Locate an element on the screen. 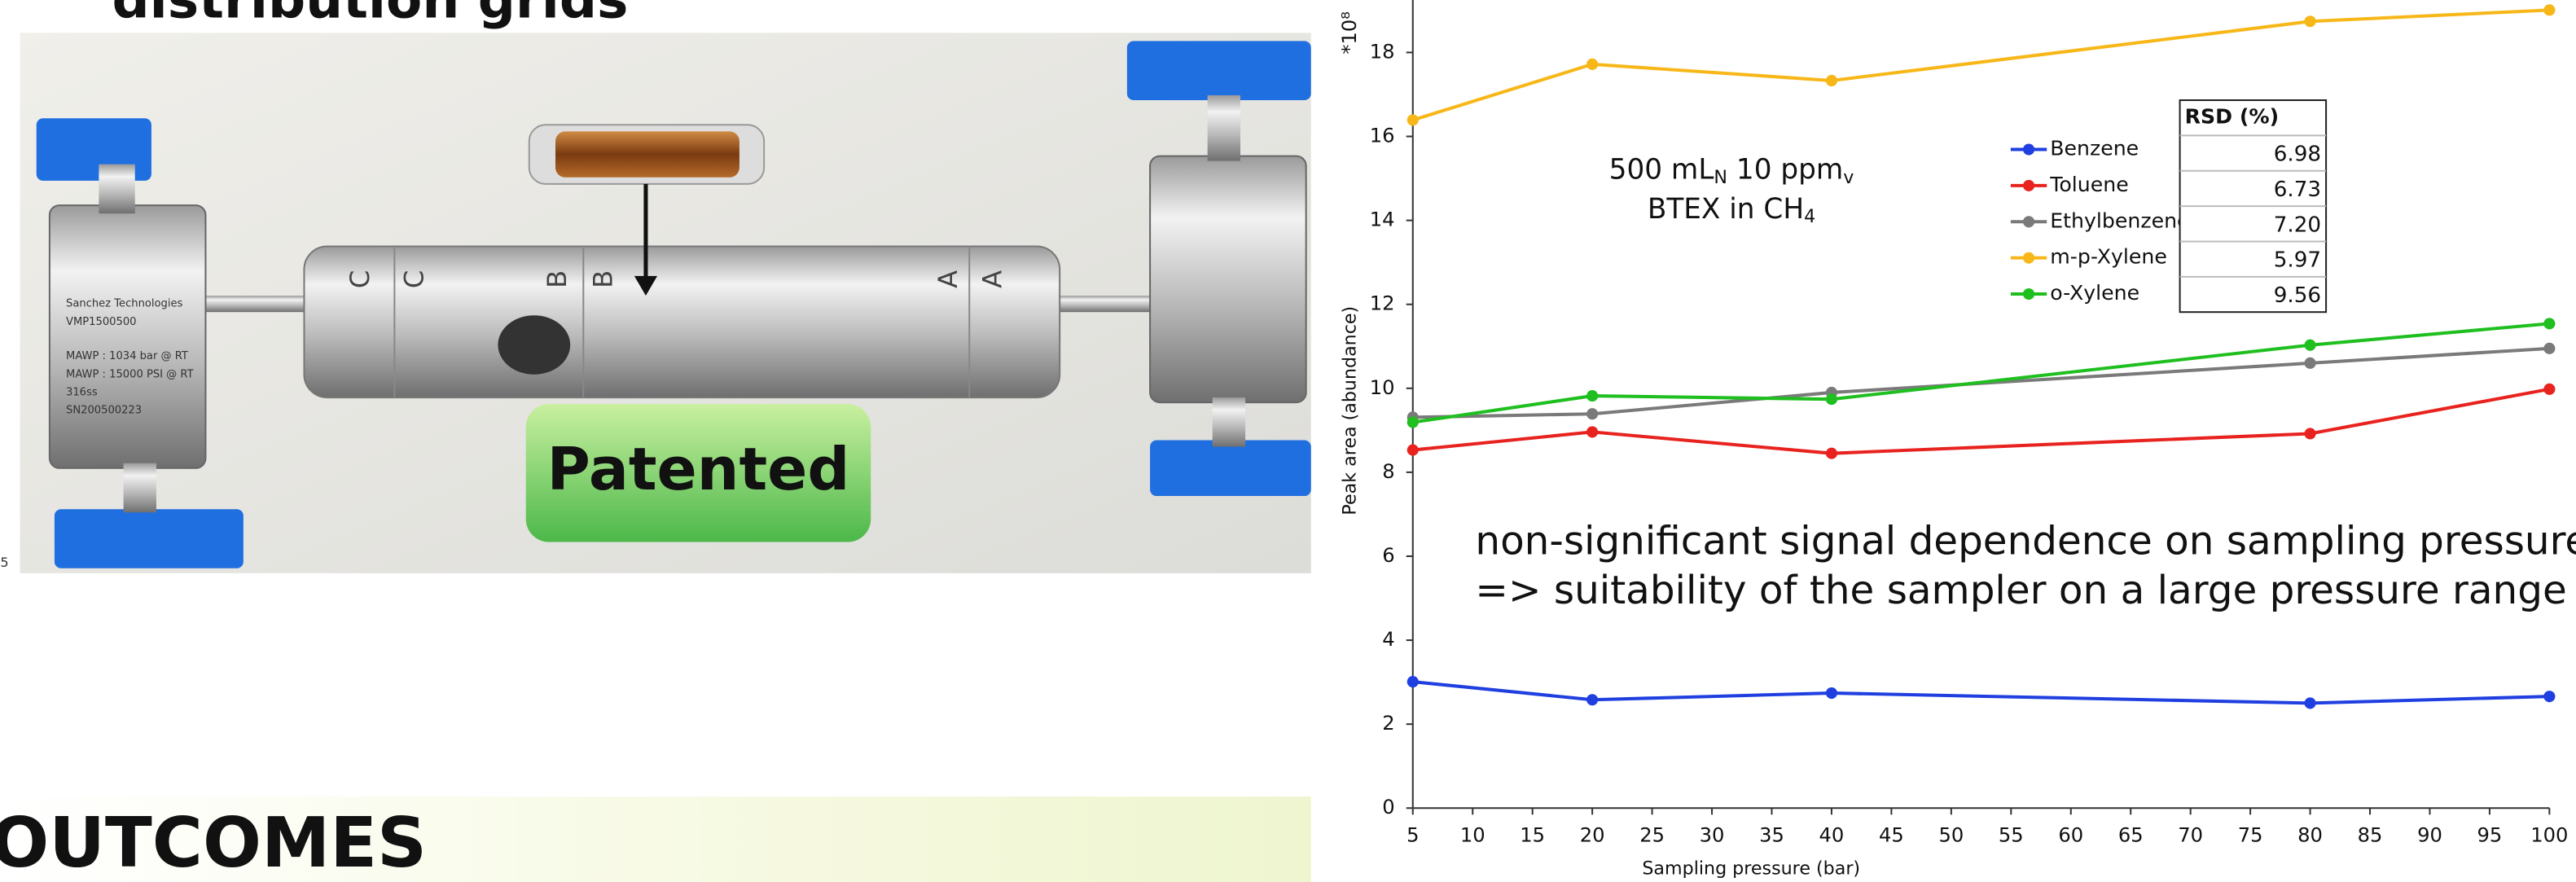 The width and height of the screenshot is (2576, 882). x-tick-label: 95 is located at coordinates (2490, 835).